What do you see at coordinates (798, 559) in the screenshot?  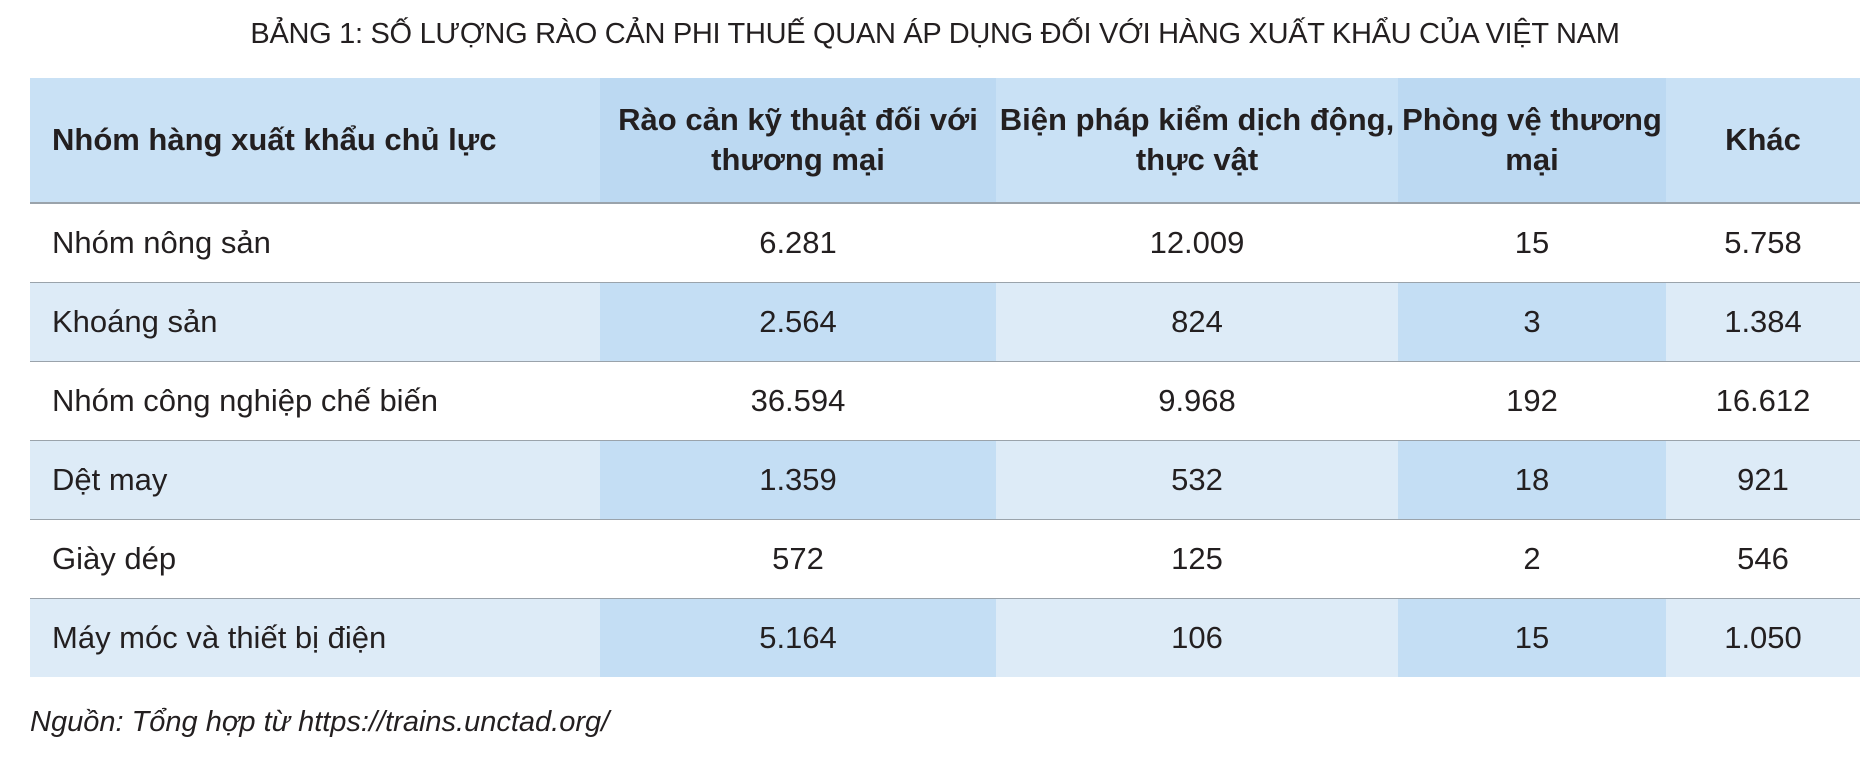 I see `table-cell: 572` at bounding box center [798, 559].